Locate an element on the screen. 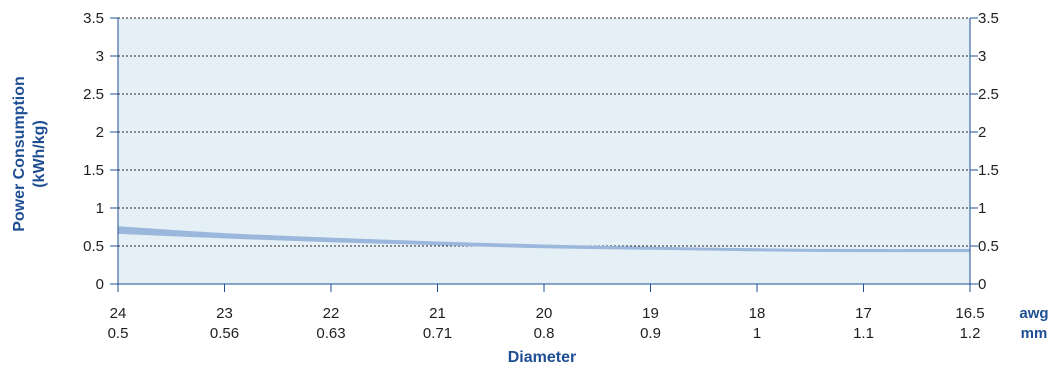 This screenshot has height=369, width=1056. y-ticks-right: 0 0.5 1 1.5 2 2.5 3 3.5 is located at coordinates (984, 151).